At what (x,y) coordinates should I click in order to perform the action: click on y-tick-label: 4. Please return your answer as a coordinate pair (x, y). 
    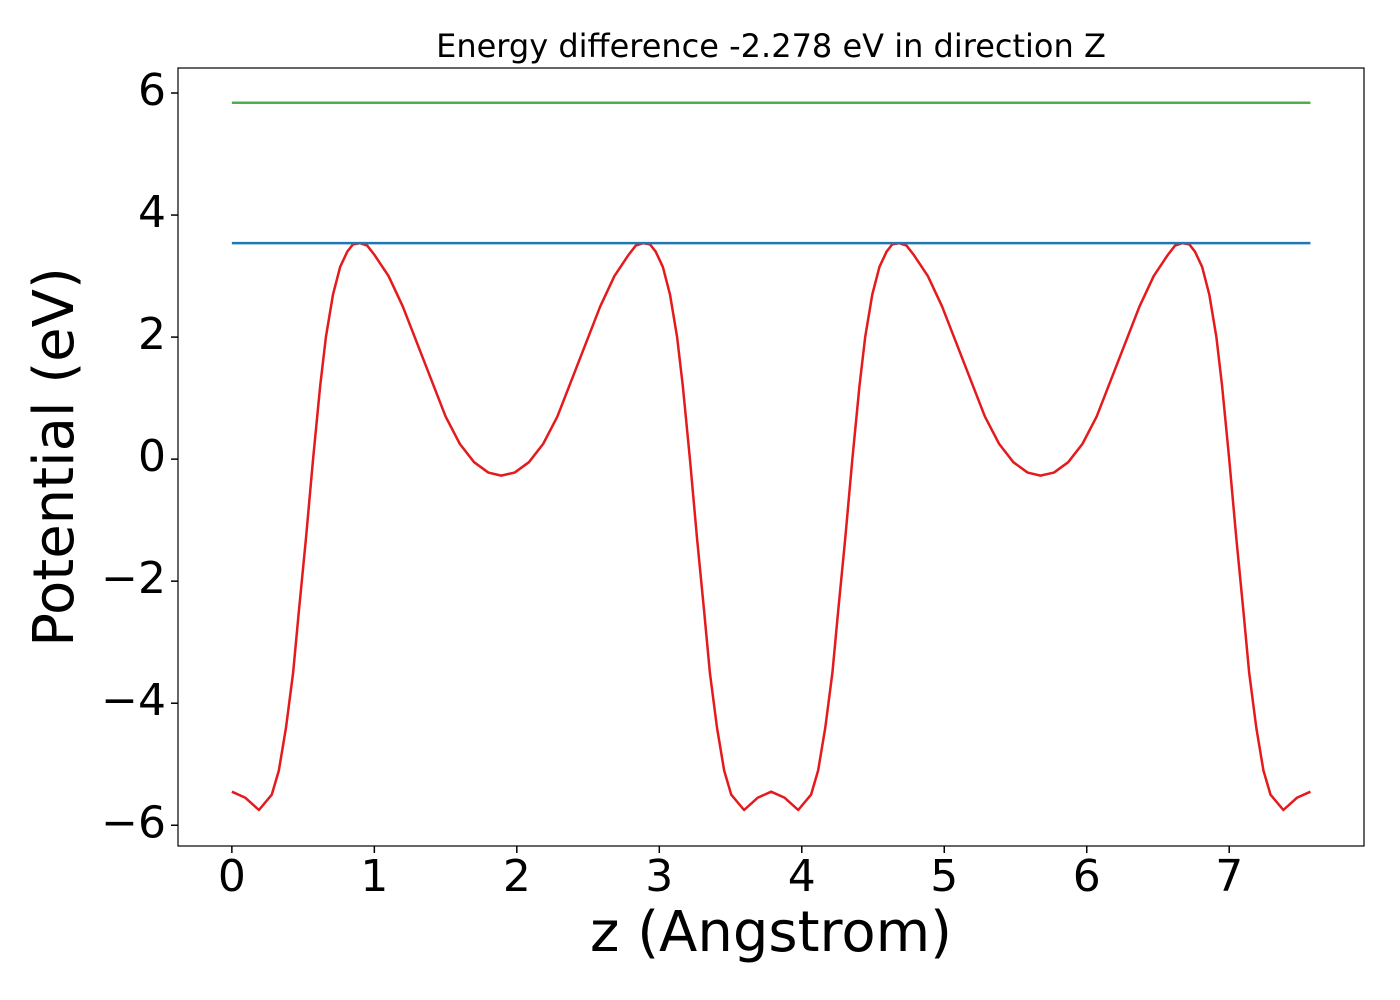
    Looking at the image, I should click on (152, 212).